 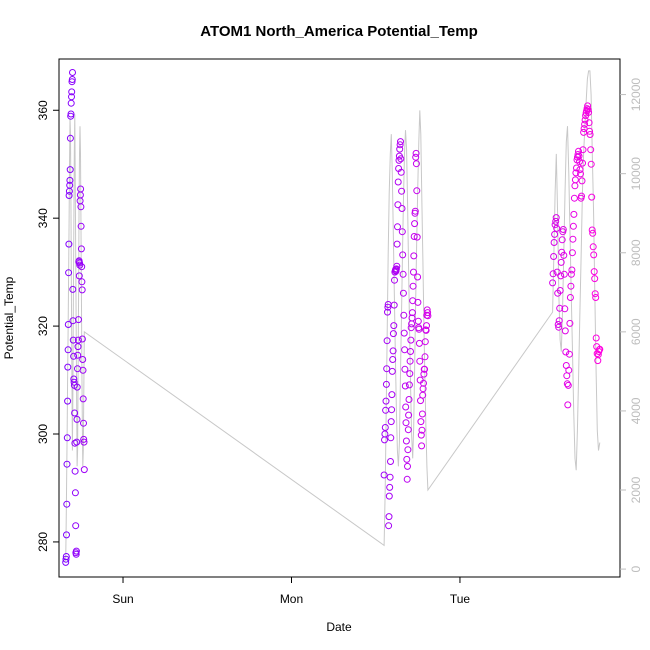 I want to click on y2-tick-label: 10000, so click(x=636, y=174).